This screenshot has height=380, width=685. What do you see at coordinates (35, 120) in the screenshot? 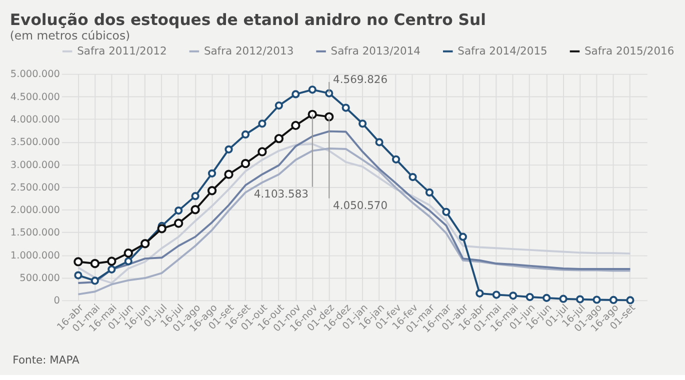
I see `y-tick-label: 4.000.000` at bounding box center [35, 120].